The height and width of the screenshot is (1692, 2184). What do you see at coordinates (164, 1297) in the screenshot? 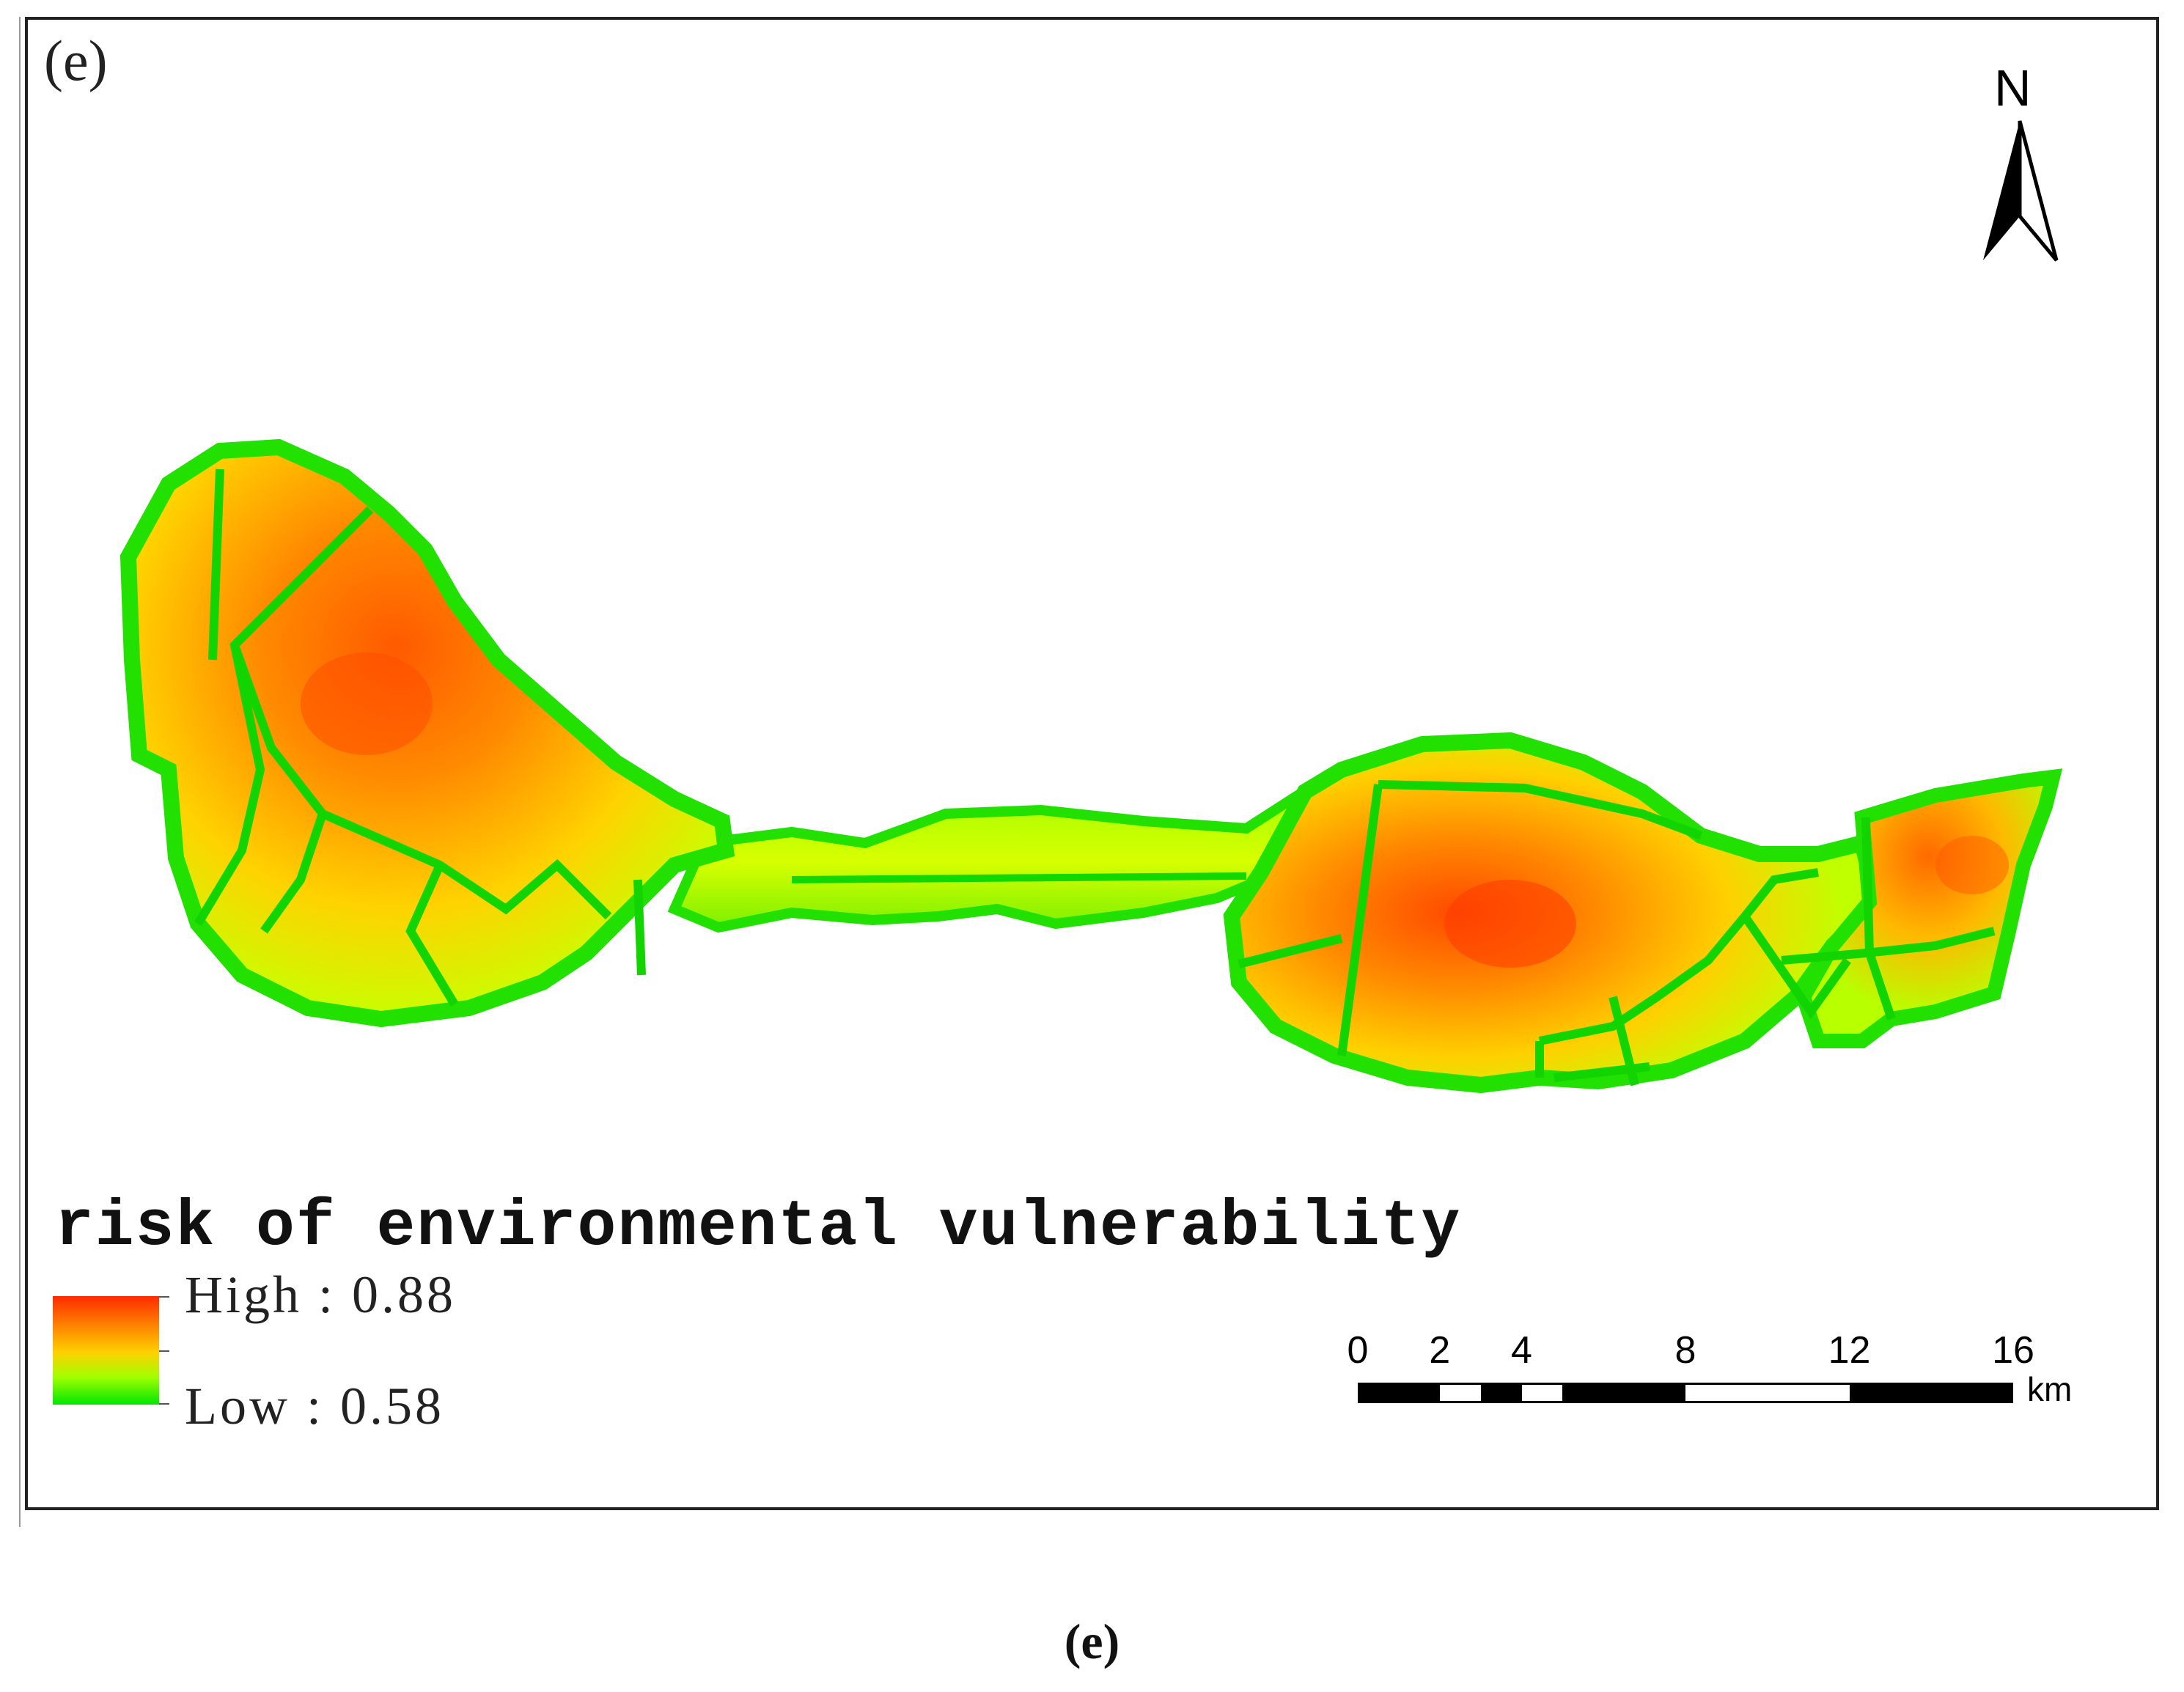
I see `legend-tick-high` at bounding box center [164, 1297].